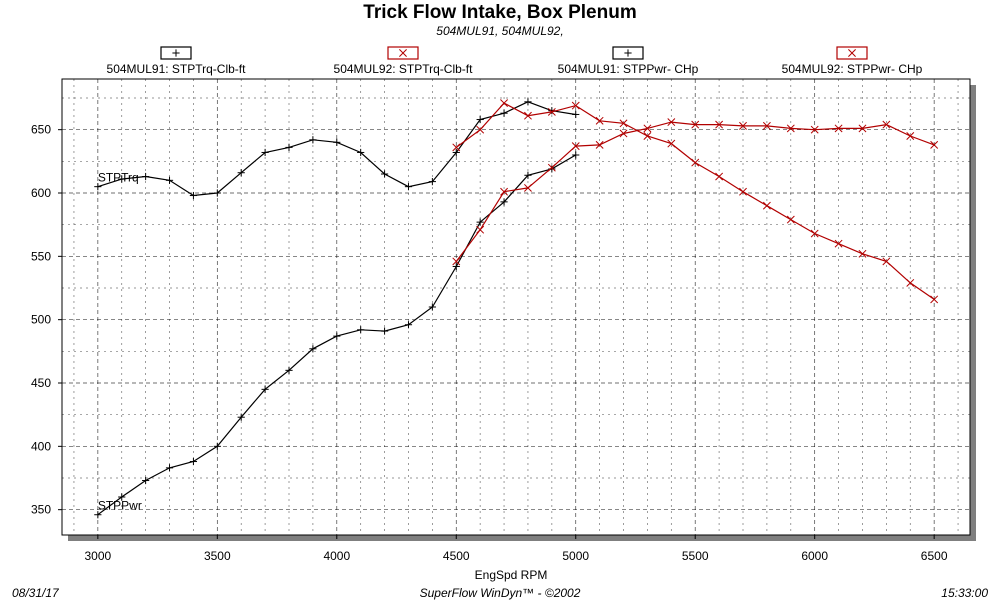 Image resolution: width=1000 pixels, height=602 pixels. What do you see at coordinates (177, 61) in the screenshot?
I see `legend-item: 504MUL91: STPTrq-Clb-ft` at bounding box center [177, 61].